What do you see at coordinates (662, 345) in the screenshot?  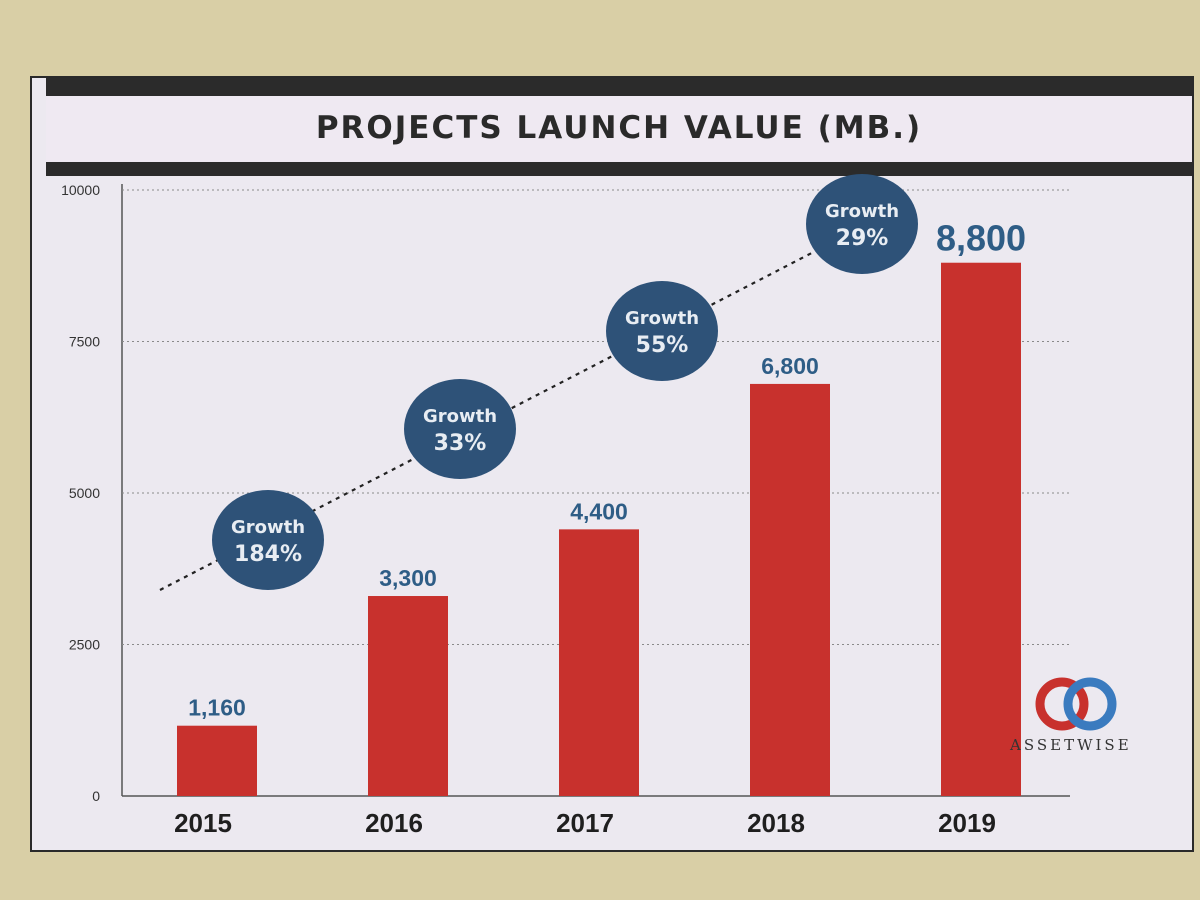 I see `growth-bubble-value: 55%` at bounding box center [662, 345].